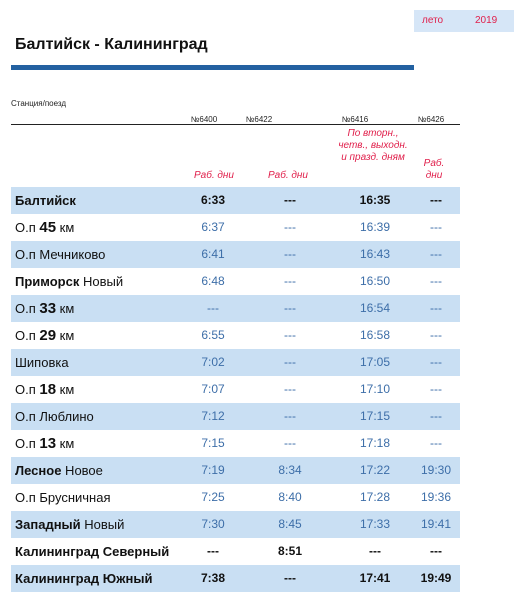  I want to click on station-name-bold: Калининград Южный, so click(84, 578).